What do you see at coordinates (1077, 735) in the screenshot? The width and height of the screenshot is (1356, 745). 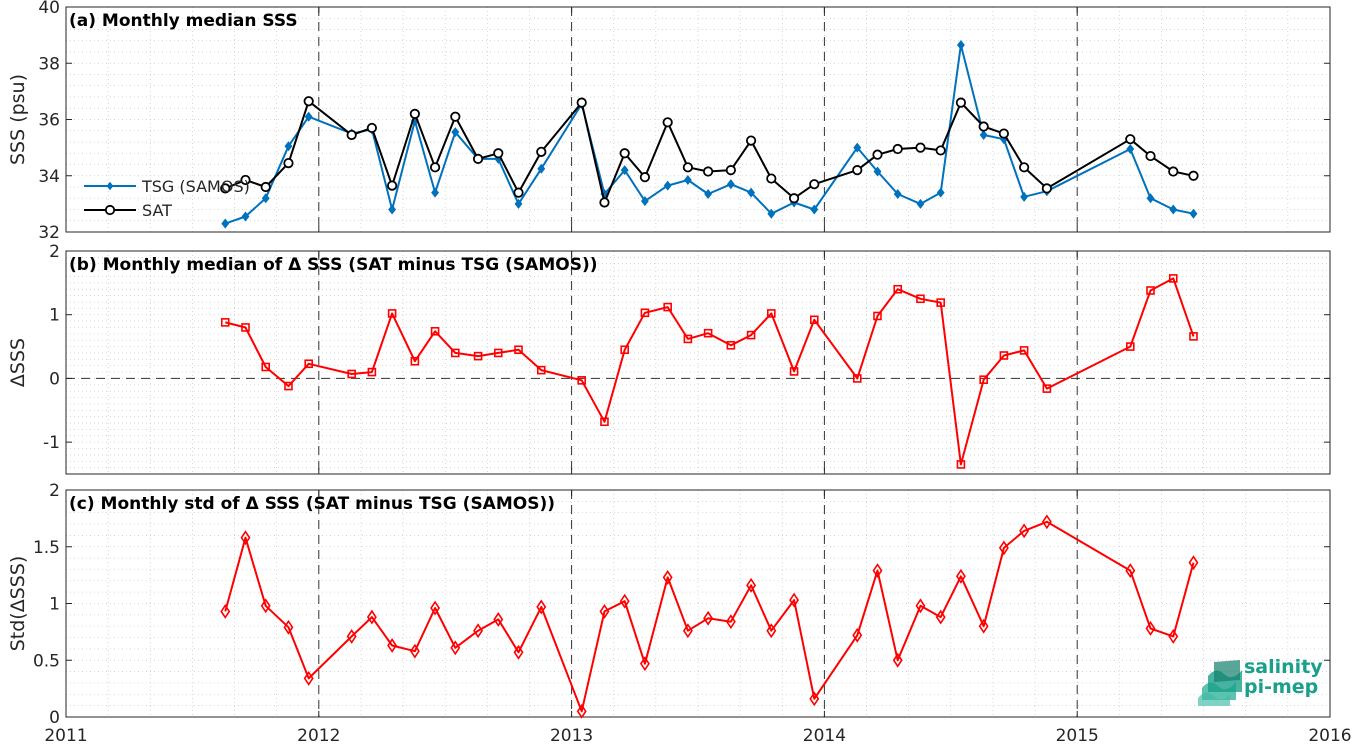 I see `x-tick-label: 2015` at bounding box center [1077, 735].